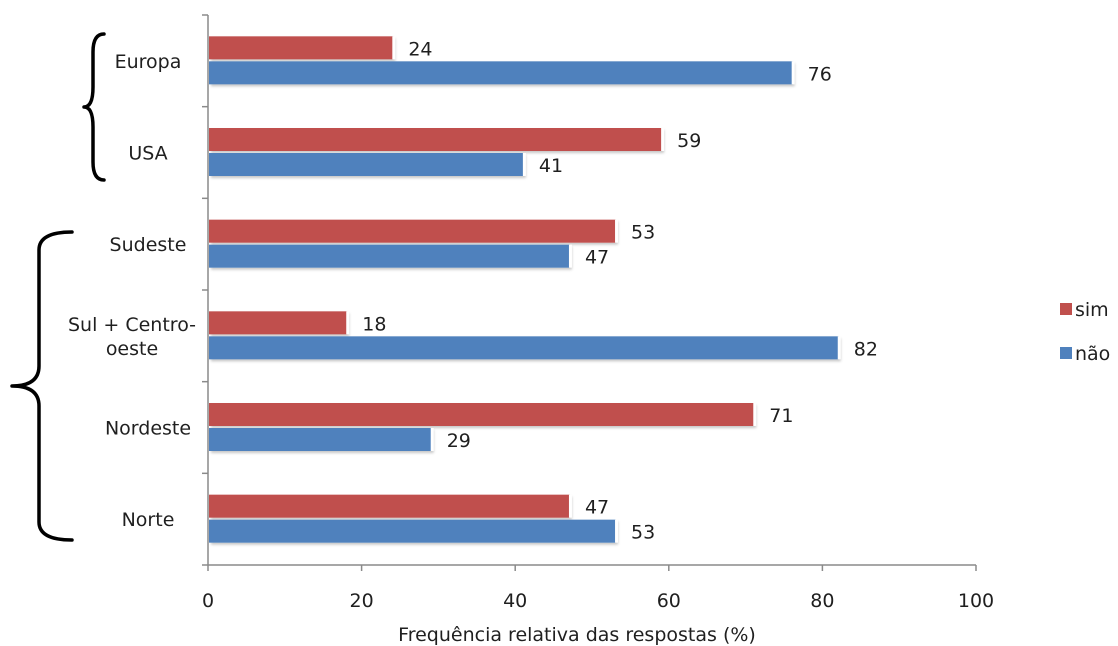  I want to click on legend-label: sim, so click(1092, 310).